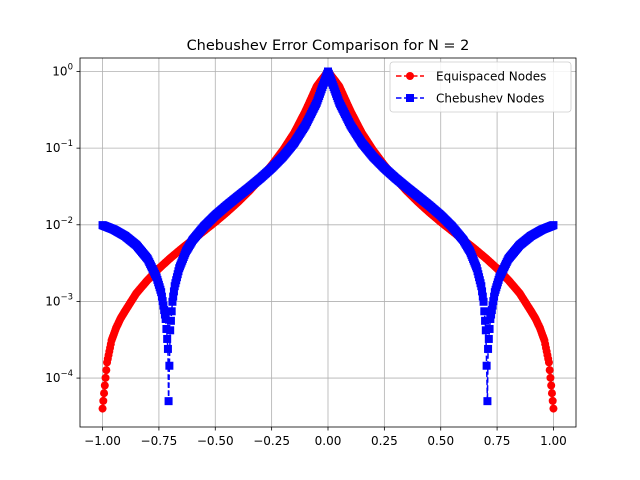 Image resolution: width=640 pixels, height=480 pixels. What do you see at coordinates (410, 98) in the screenshot?
I see `legend-marker-chebushev` at bounding box center [410, 98].